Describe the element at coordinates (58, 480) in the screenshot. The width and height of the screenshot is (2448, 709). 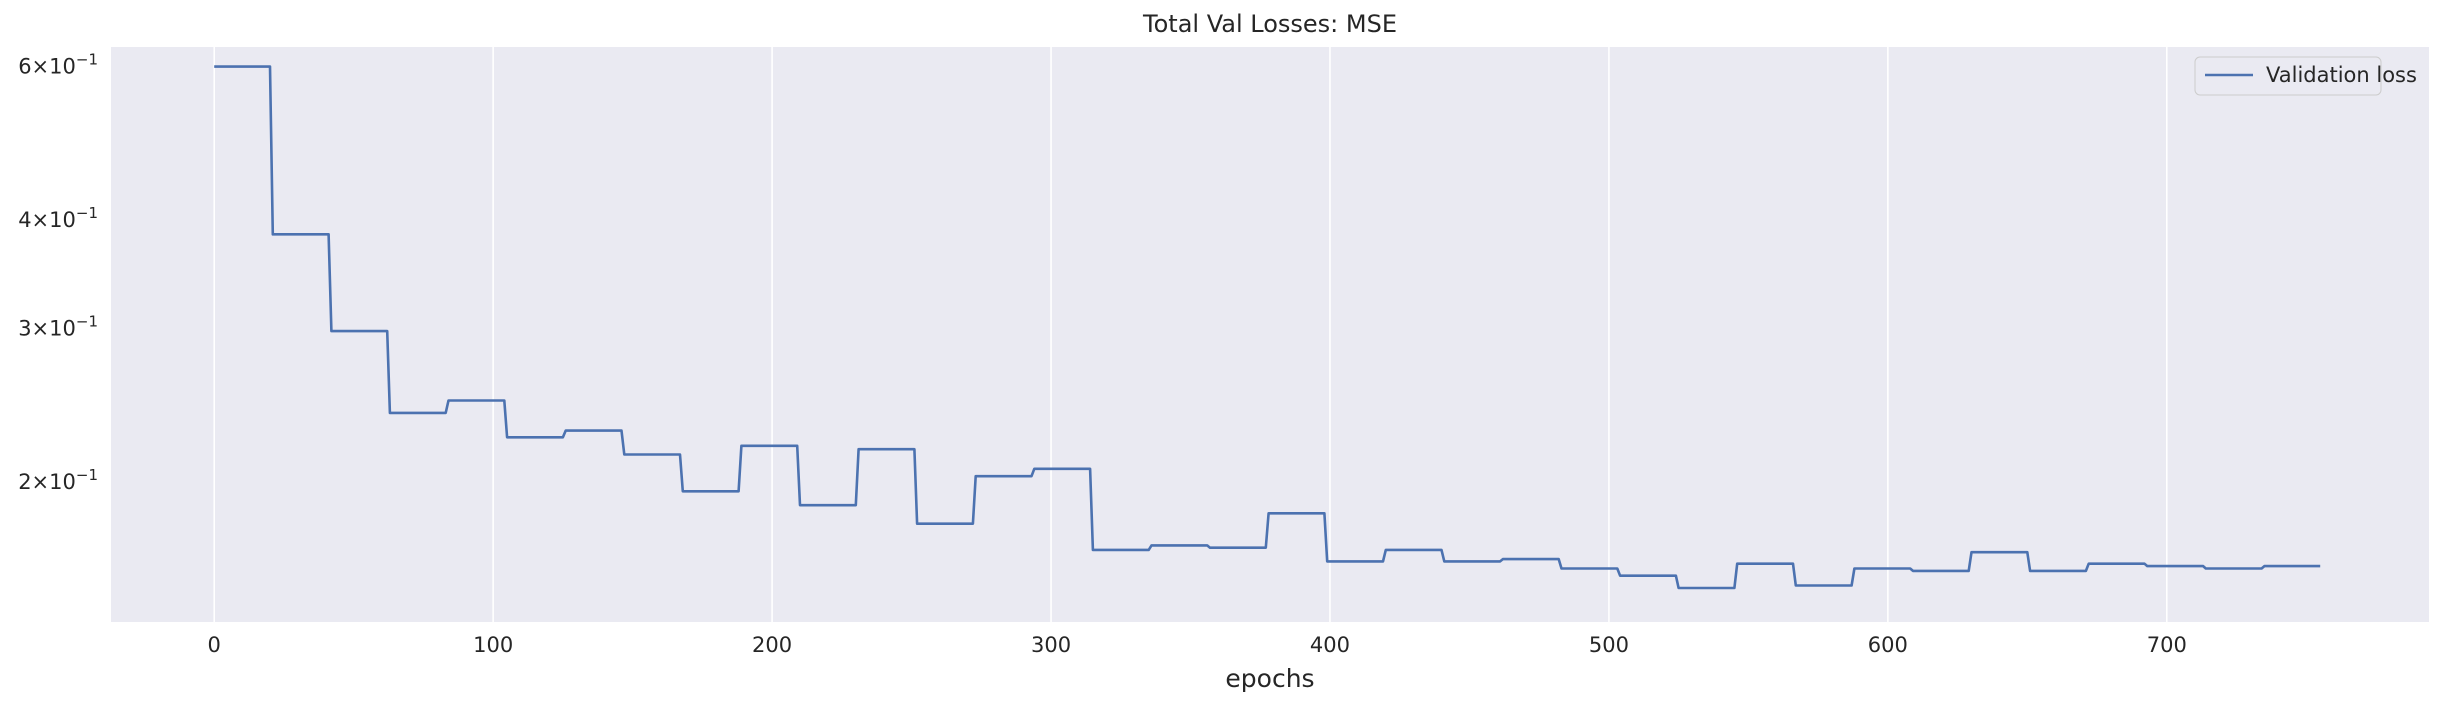
I see `y-tick-label: 2×10⁻¹` at that location.